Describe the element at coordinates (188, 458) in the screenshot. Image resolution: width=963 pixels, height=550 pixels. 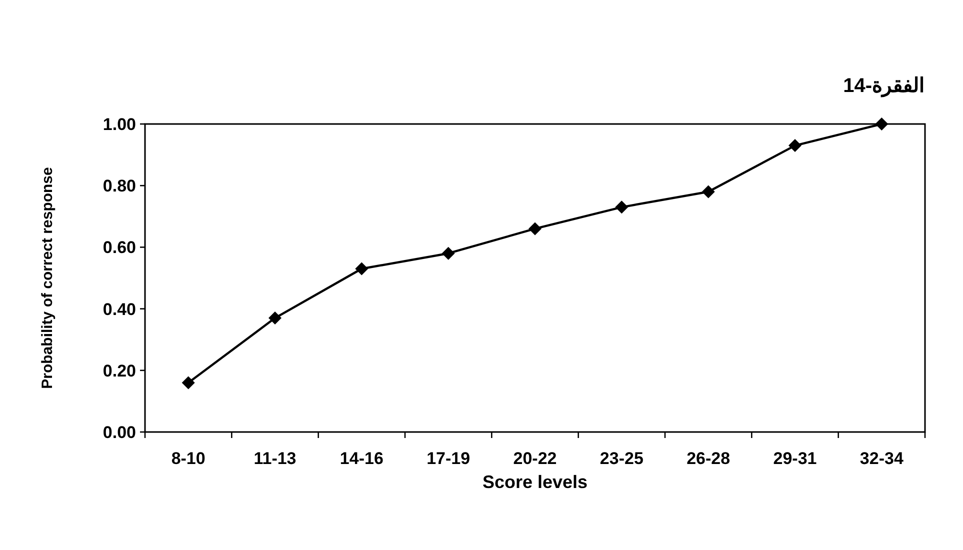
I see `x-tick-label: 8-10` at that location.